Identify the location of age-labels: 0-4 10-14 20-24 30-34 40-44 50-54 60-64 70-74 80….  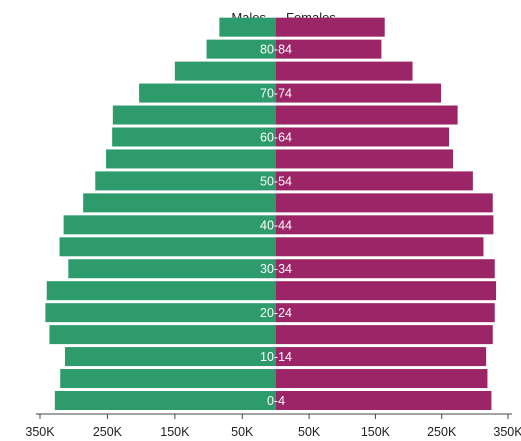
(276, 225).